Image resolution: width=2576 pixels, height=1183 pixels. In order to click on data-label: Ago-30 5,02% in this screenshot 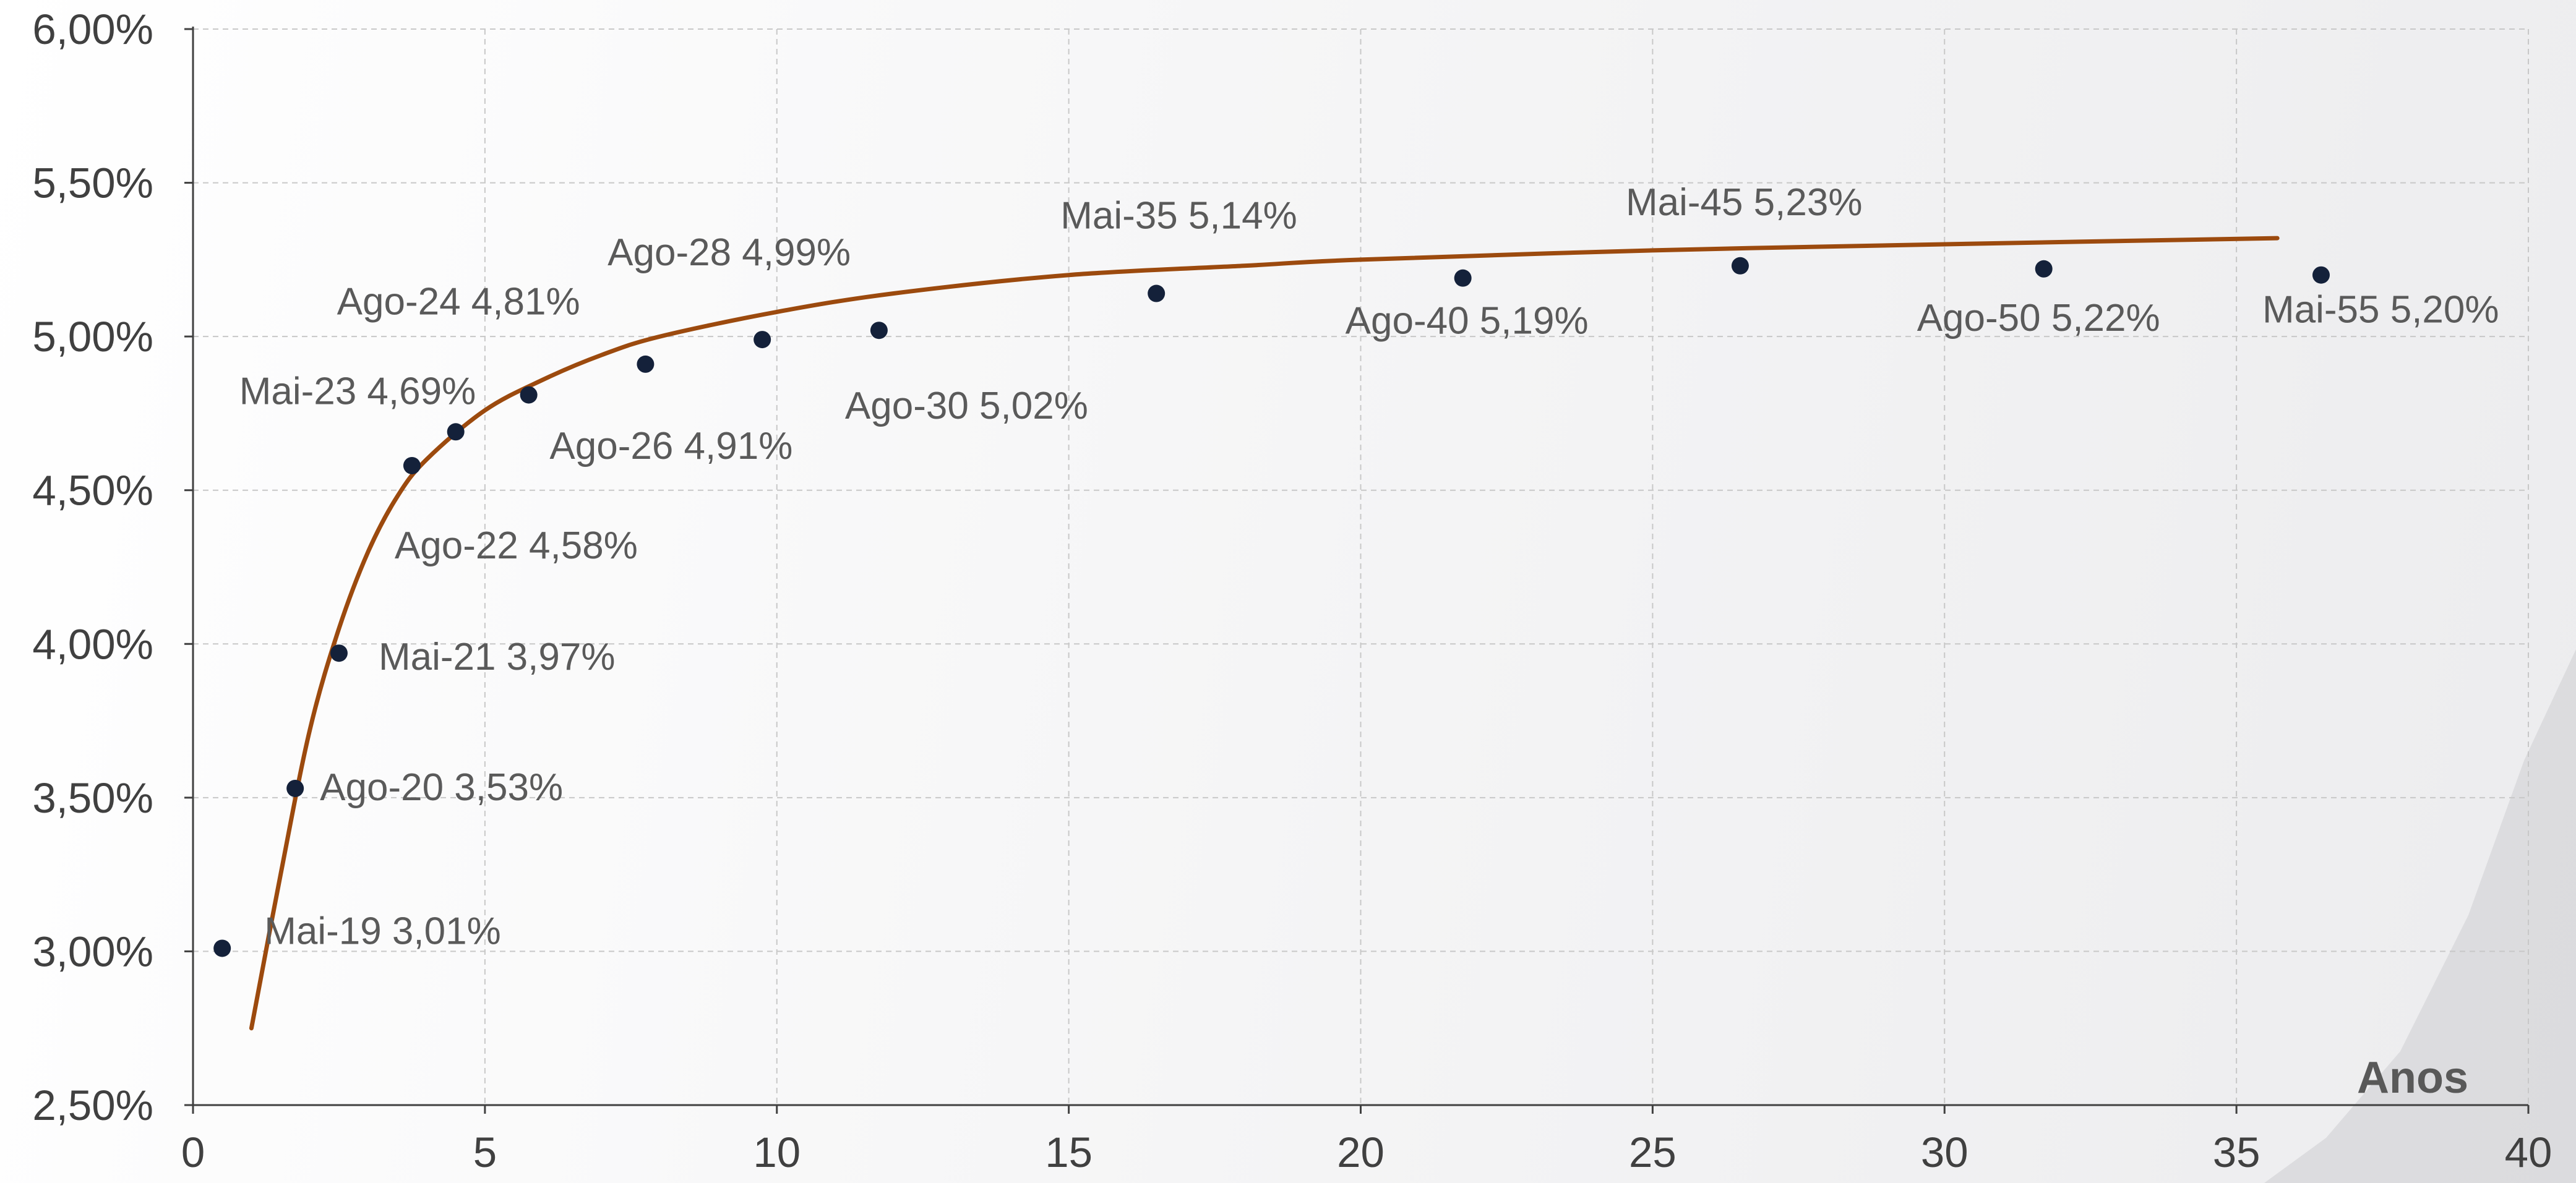, I will do `click(966, 406)`.